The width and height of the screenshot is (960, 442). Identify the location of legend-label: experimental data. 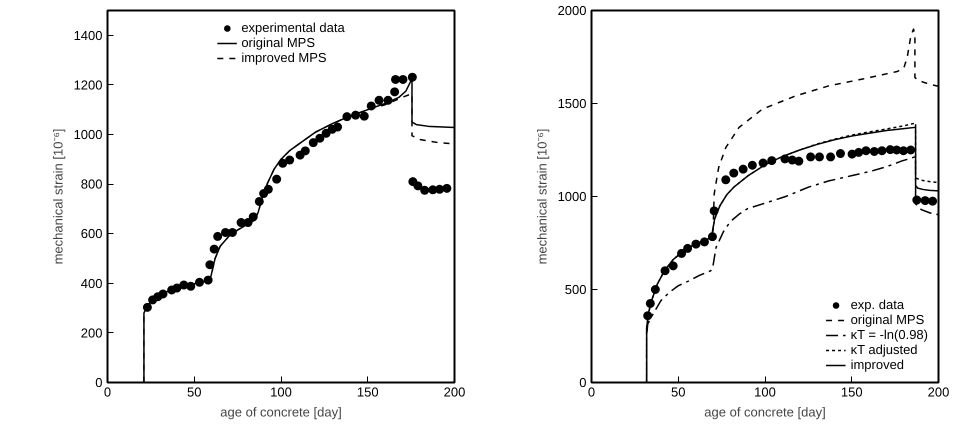
(293, 27).